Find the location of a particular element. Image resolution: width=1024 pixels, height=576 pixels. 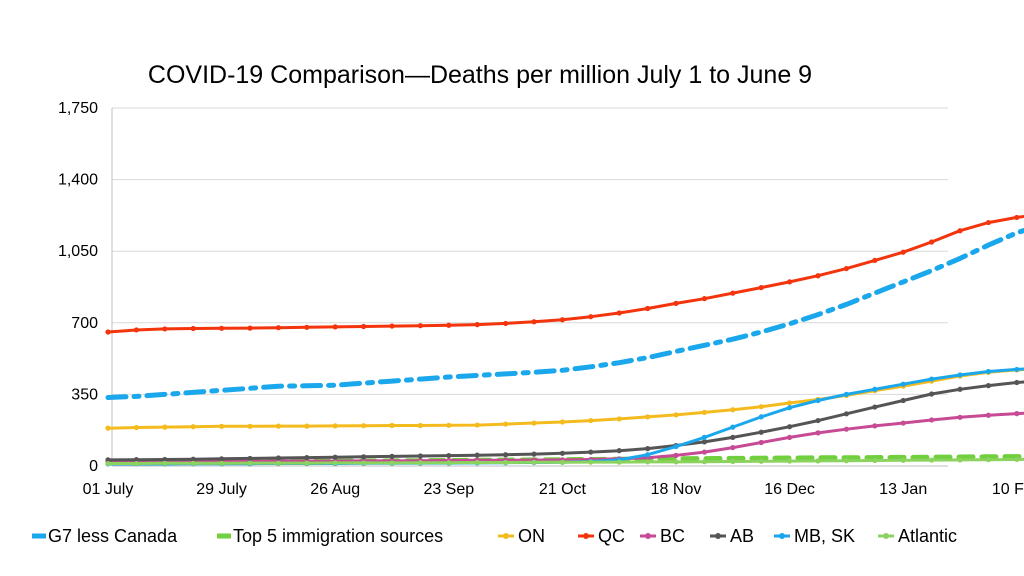

x-tick-label: 26 Aug is located at coordinates (335, 489).